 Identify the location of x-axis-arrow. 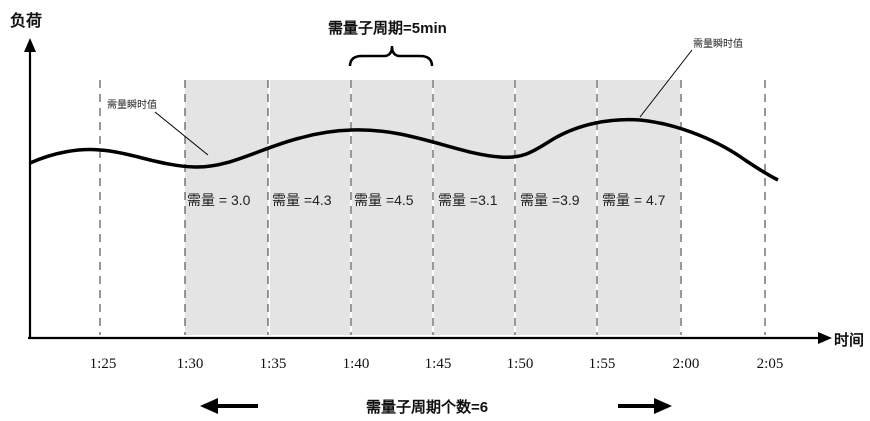
(825, 338).